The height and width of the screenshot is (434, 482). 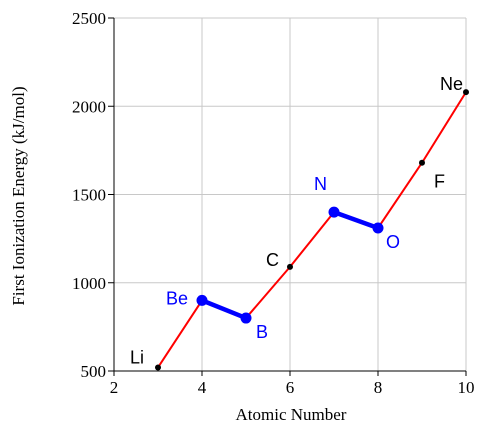 What do you see at coordinates (451, 84) in the screenshot?
I see `point-label-ne: Ne` at bounding box center [451, 84].